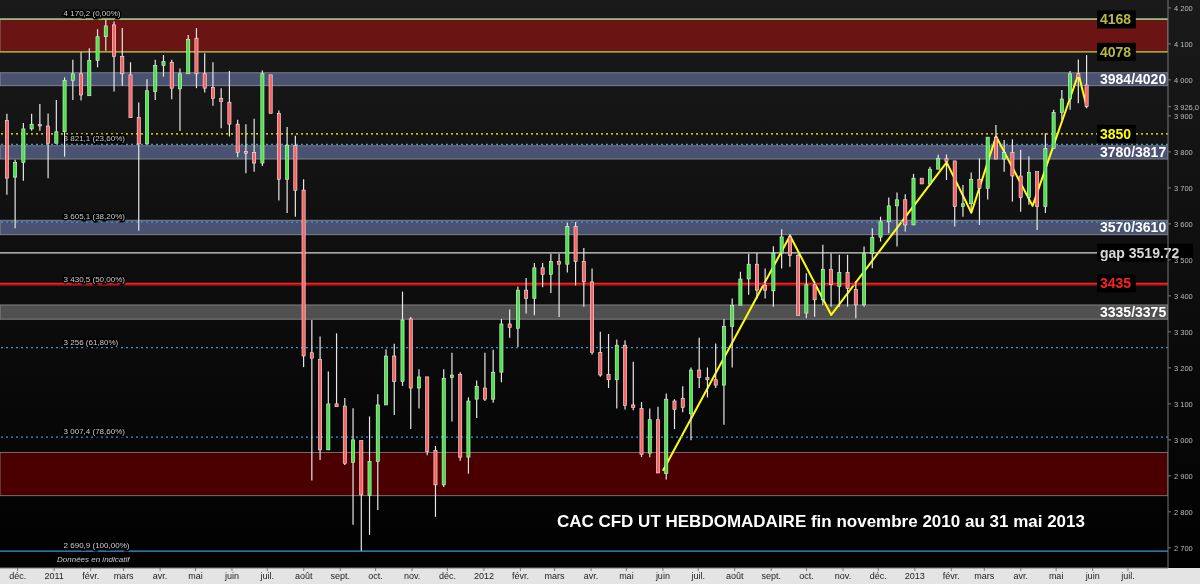 The image size is (1200, 584). I want to click on ref-line-label: 3435, so click(1116, 283).